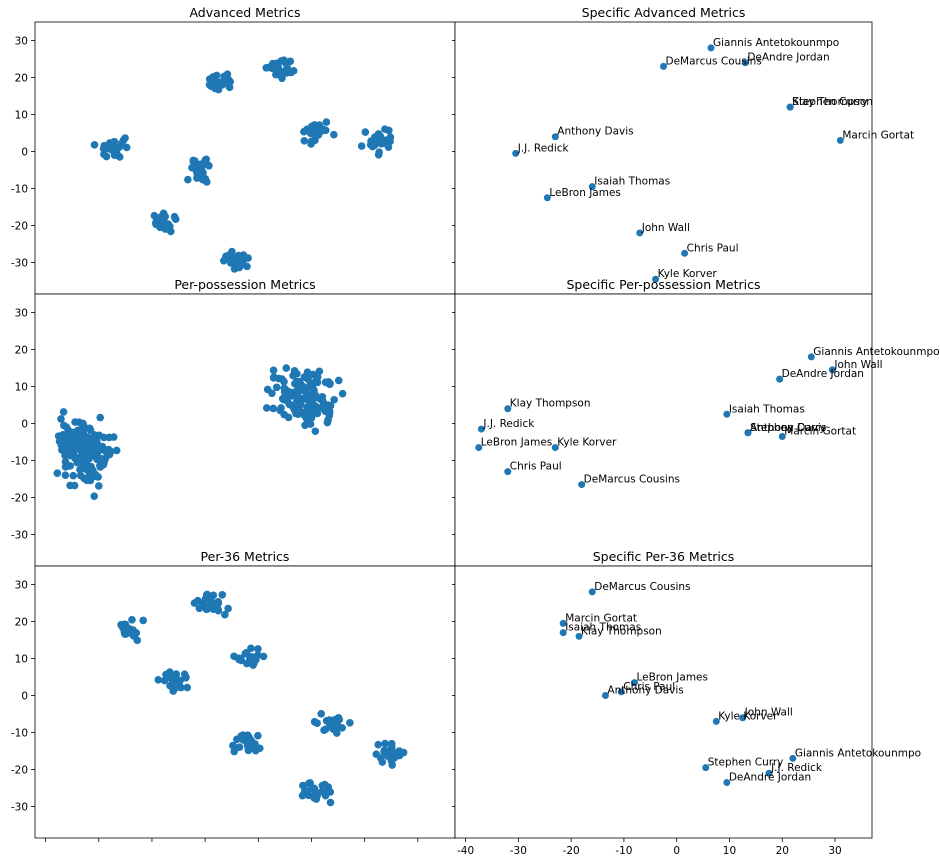 The image size is (940, 866). What do you see at coordinates (19, 499) in the screenshot?
I see `y-tick-label: -20` at bounding box center [19, 499].